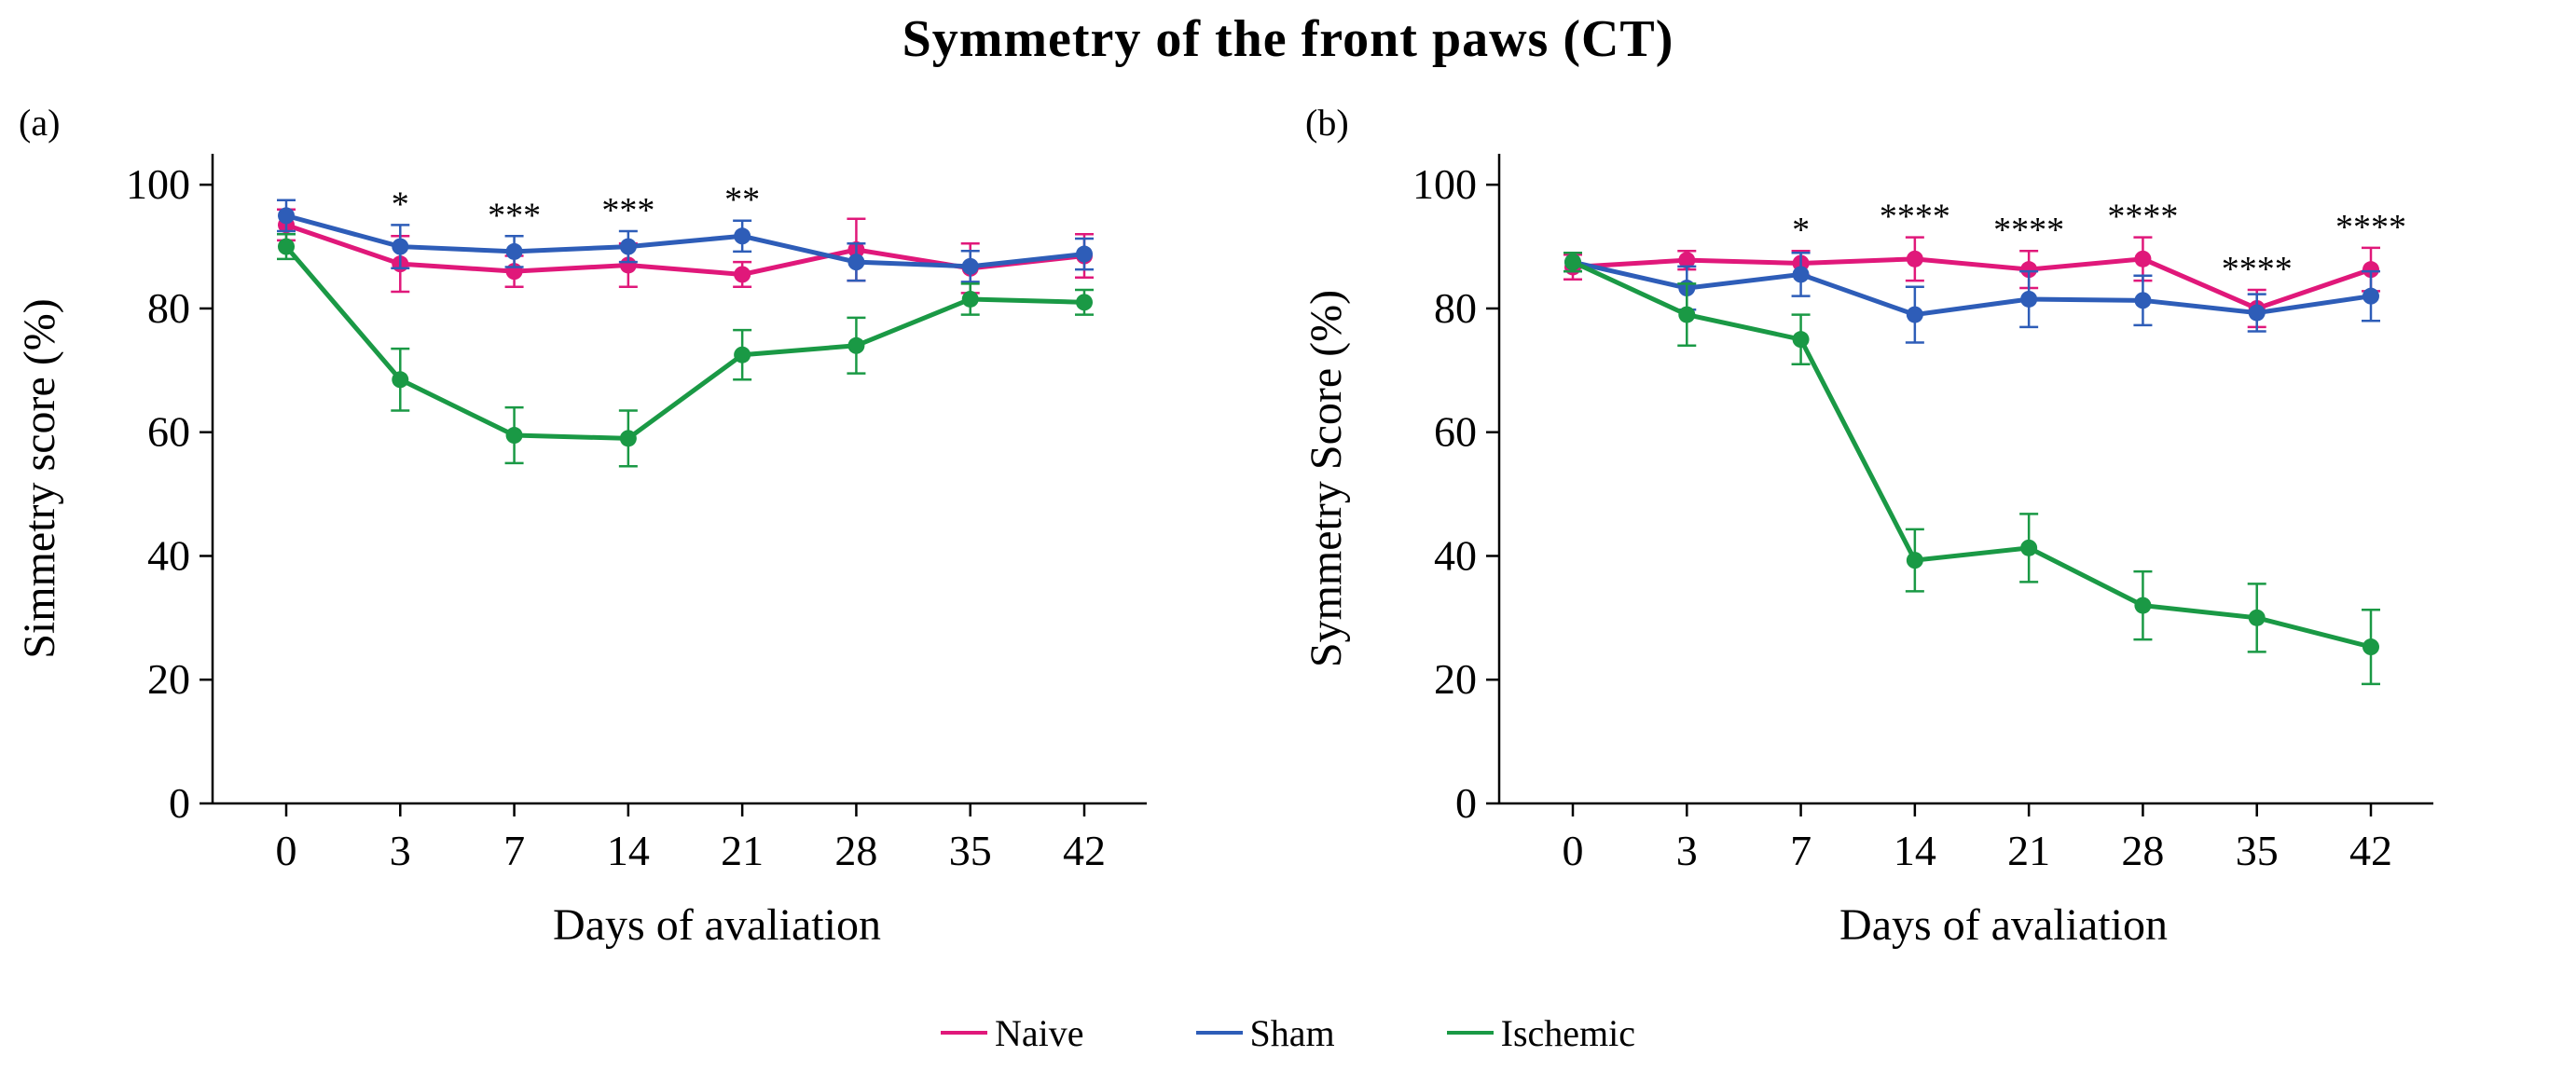  What do you see at coordinates (1455, 555) in the screenshot?
I see `chart-b-y-tick-label: 40` at bounding box center [1455, 555].